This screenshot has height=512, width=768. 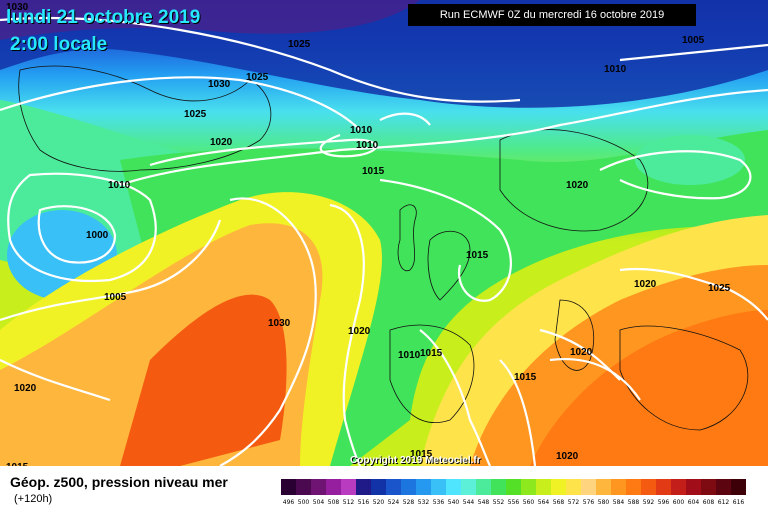 What do you see at coordinates (678, 502) in the screenshot?
I see `legend-value: 600` at bounding box center [678, 502].